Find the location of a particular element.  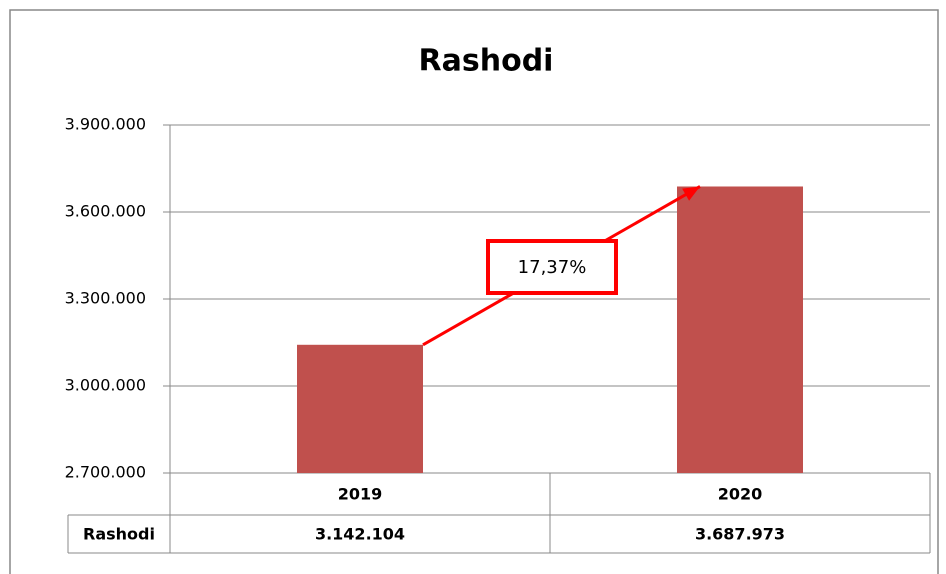

y-tick-label: 2.700.000 is located at coordinates (105, 472).